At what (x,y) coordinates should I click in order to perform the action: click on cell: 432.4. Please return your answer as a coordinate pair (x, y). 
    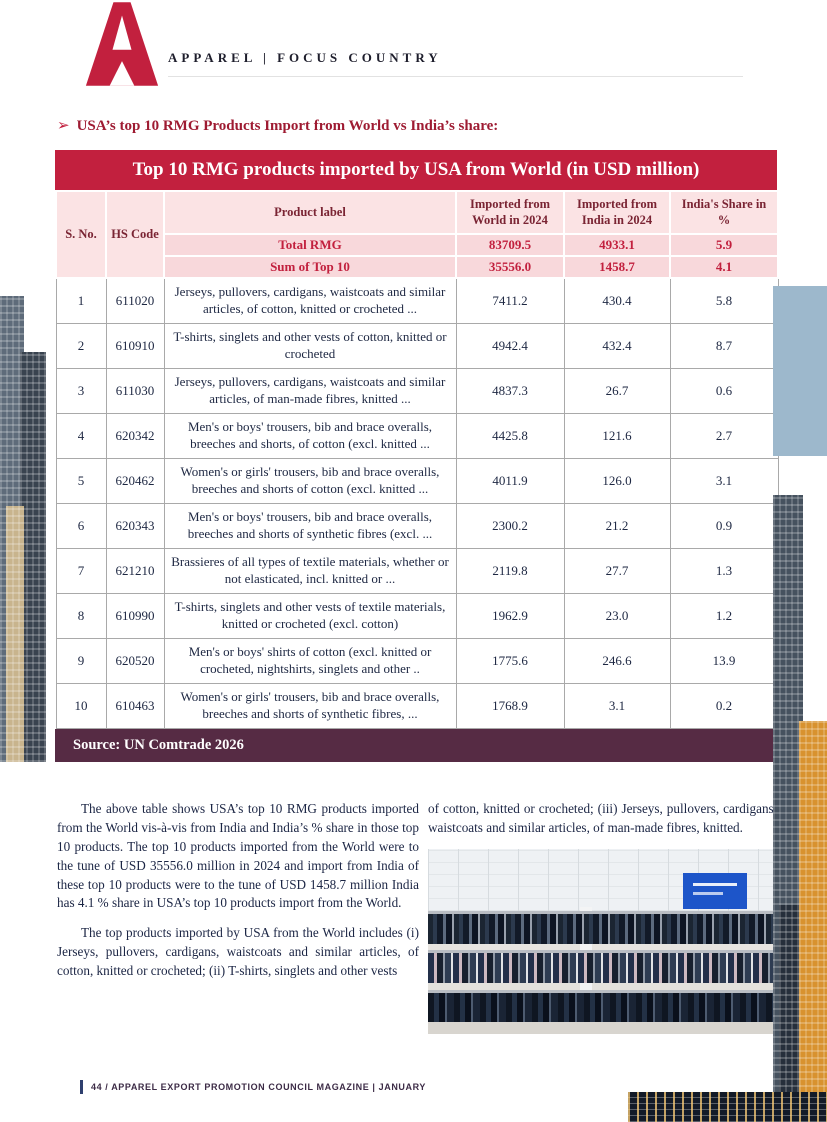
    Looking at the image, I should click on (617, 346).